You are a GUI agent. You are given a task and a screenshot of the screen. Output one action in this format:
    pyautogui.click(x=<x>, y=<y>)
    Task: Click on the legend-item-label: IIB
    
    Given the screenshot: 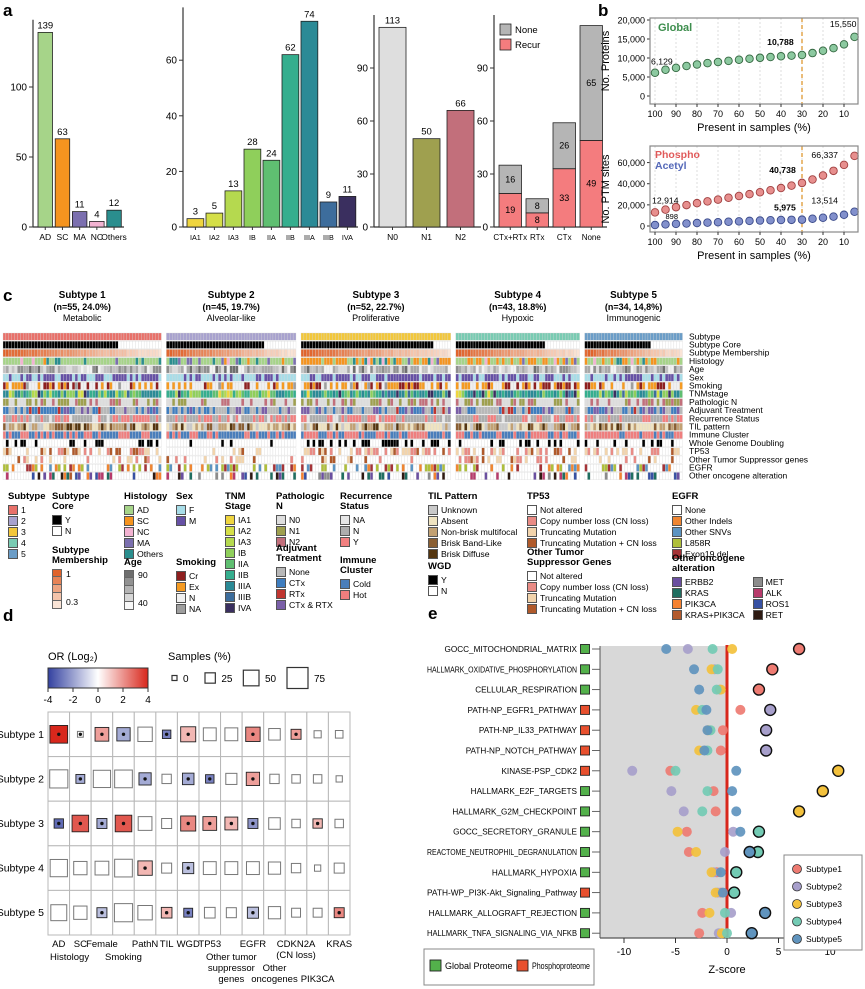 What is the action you would take?
    pyautogui.click(x=243, y=575)
    